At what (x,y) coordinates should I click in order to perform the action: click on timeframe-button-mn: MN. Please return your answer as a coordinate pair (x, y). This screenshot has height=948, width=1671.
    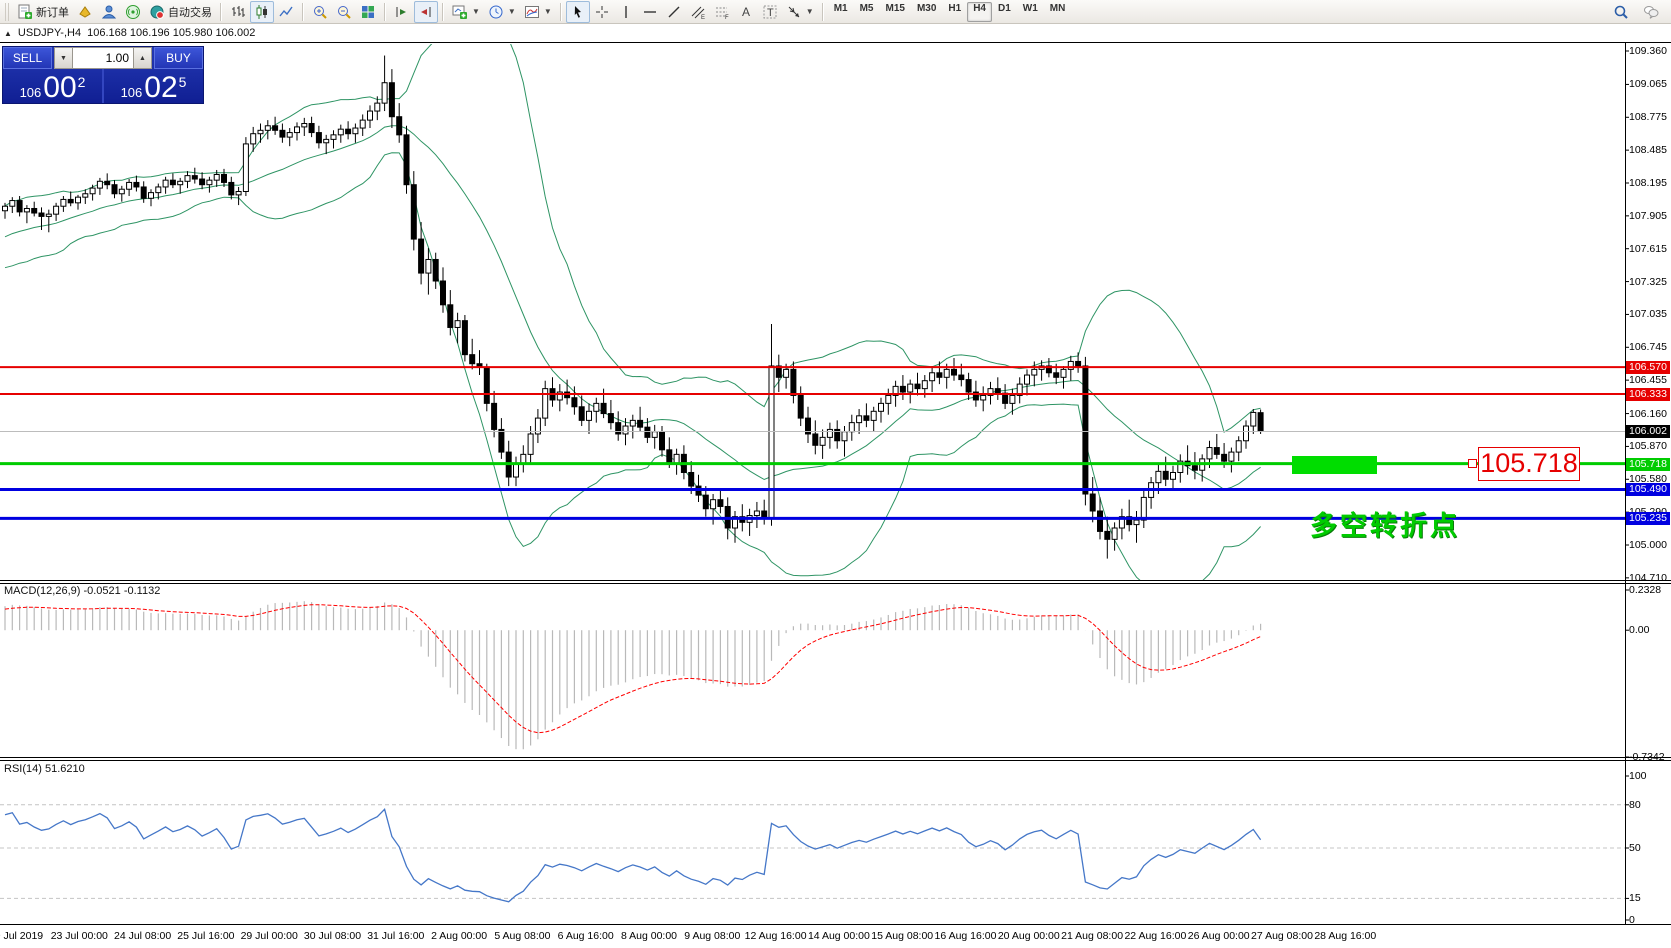
    Looking at the image, I should click on (1057, 8).